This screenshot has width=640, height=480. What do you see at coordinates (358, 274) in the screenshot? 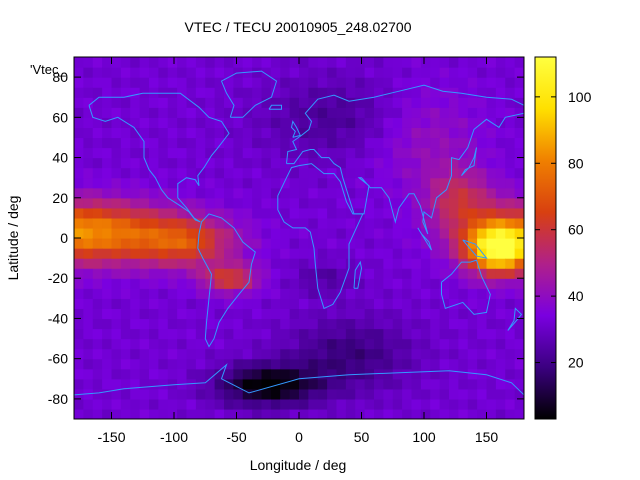
I see `coastline-madagascar` at bounding box center [358, 274].